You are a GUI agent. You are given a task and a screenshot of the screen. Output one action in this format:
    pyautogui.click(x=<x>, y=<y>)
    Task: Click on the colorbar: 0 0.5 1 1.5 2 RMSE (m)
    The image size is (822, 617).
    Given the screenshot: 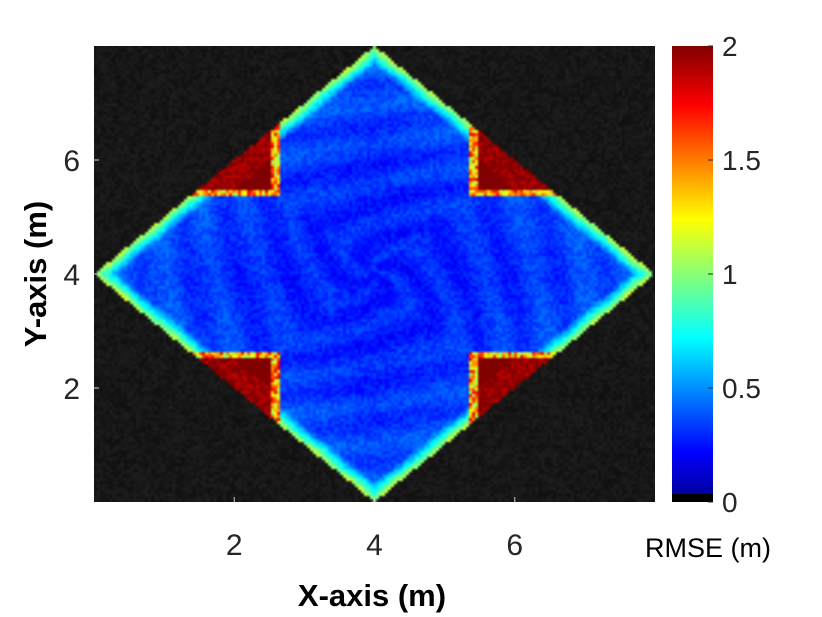 What is the action you would take?
    pyautogui.click(x=708, y=297)
    